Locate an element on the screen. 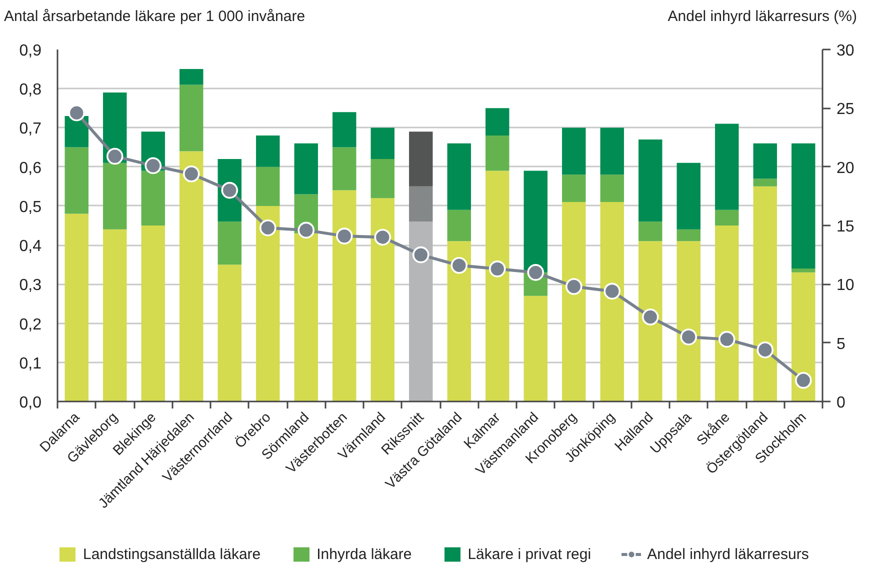 The image size is (869, 563). y-tick-label: 0,4 is located at coordinates (30, 247).